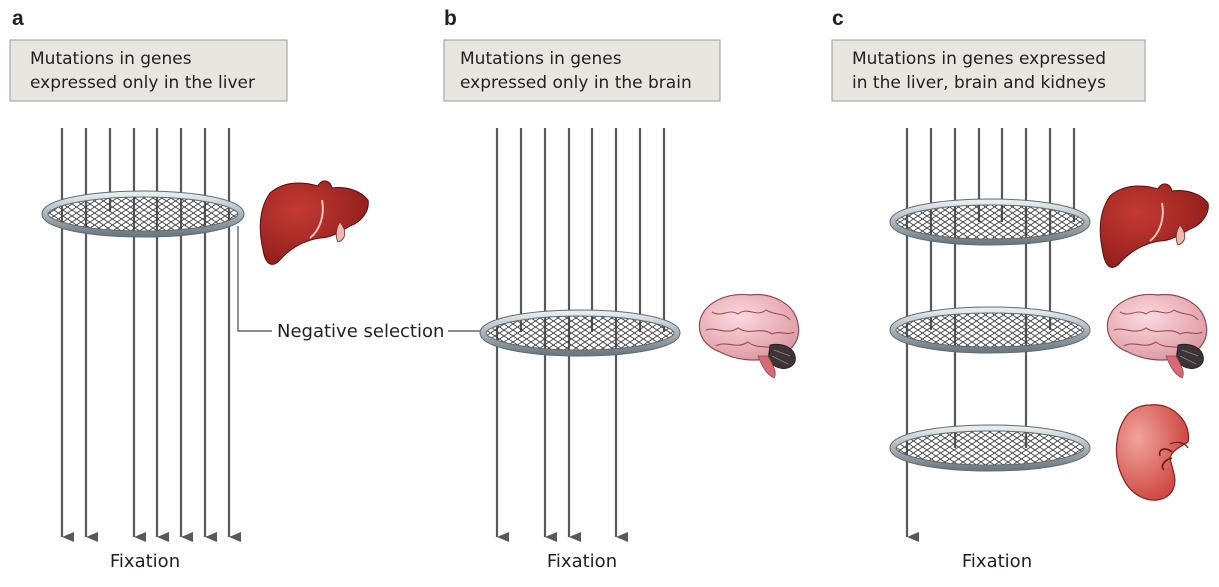 Image resolution: width=1219 pixels, height=587 pixels. Describe the element at coordinates (576, 83) in the screenshot. I see `panel-b-box-line-2: expressed only in the brain` at that location.